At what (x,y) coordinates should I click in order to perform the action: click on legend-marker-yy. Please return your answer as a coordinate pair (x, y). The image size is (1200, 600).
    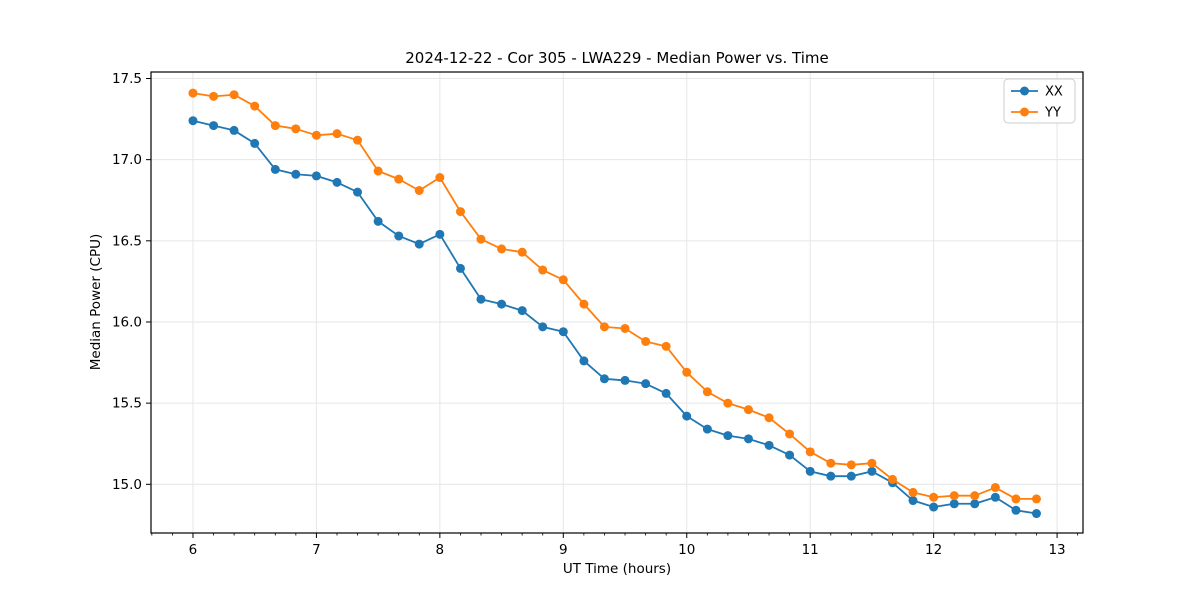
    Looking at the image, I should click on (1024, 112).